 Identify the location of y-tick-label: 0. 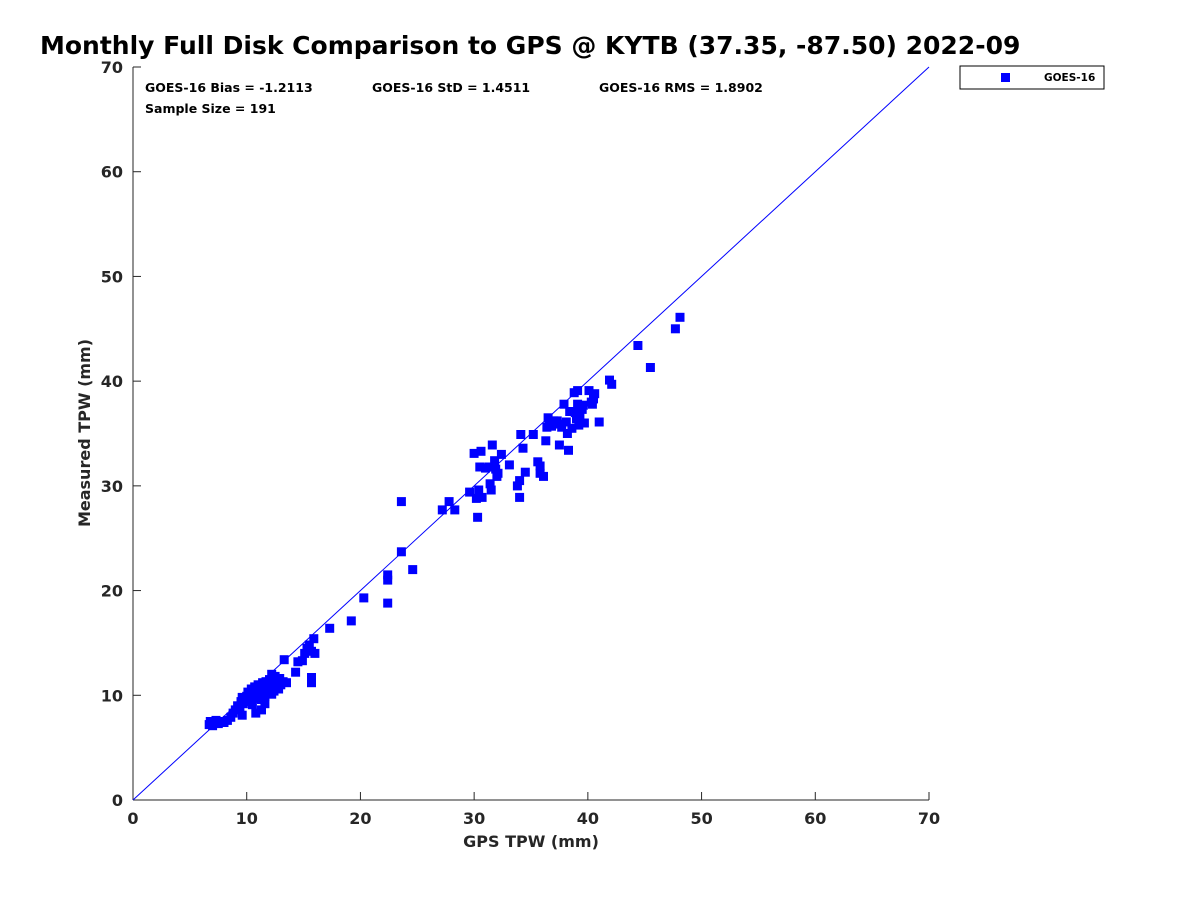
(117, 800).